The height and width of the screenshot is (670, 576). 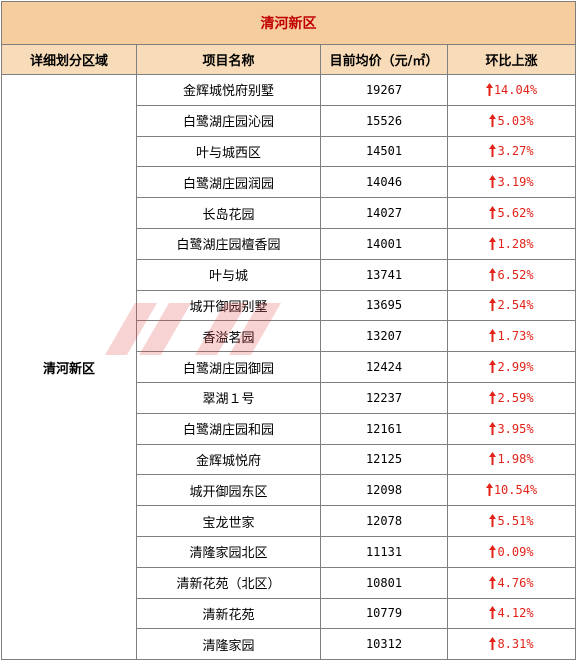 What do you see at coordinates (515, 305) in the screenshot?
I see `change-value: 2.54%` at bounding box center [515, 305].